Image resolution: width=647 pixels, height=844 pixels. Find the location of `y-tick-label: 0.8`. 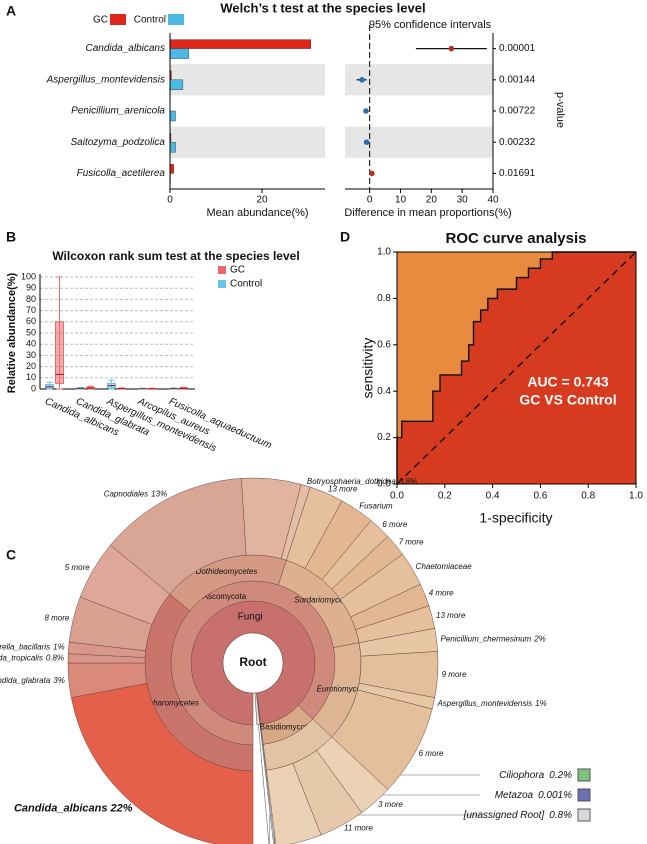

y-tick-label: 0.8 is located at coordinates (384, 298).